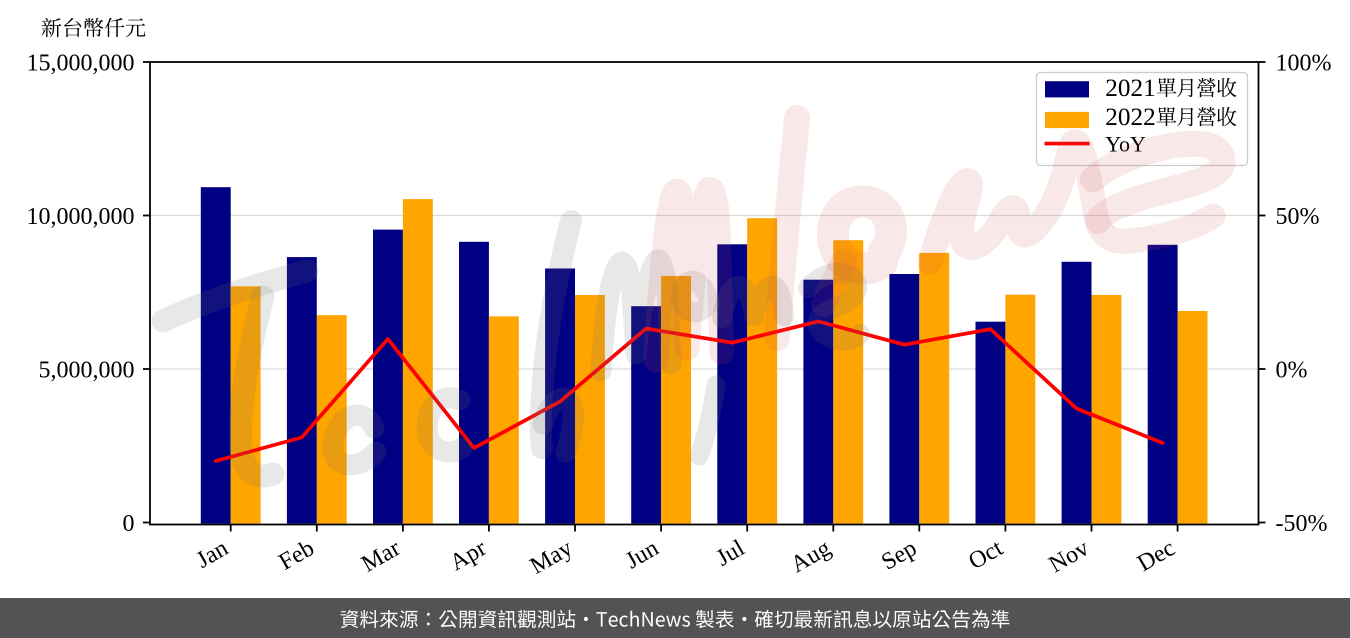 This screenshot has height=638, width=1350. I want to click on svg-text: 2022, so click(1130, 117).